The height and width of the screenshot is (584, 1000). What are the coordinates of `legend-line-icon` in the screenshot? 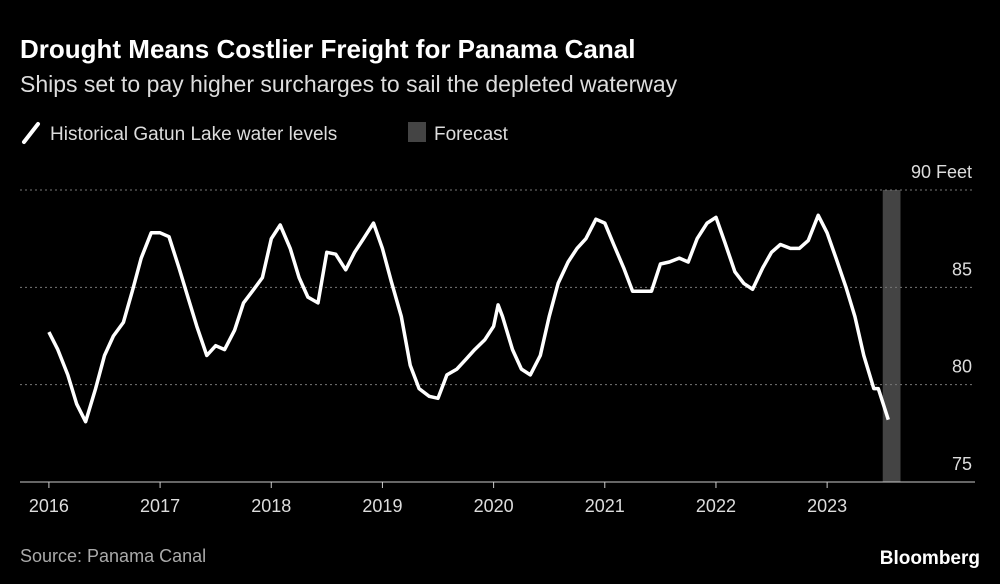 It's located at (31, 133).